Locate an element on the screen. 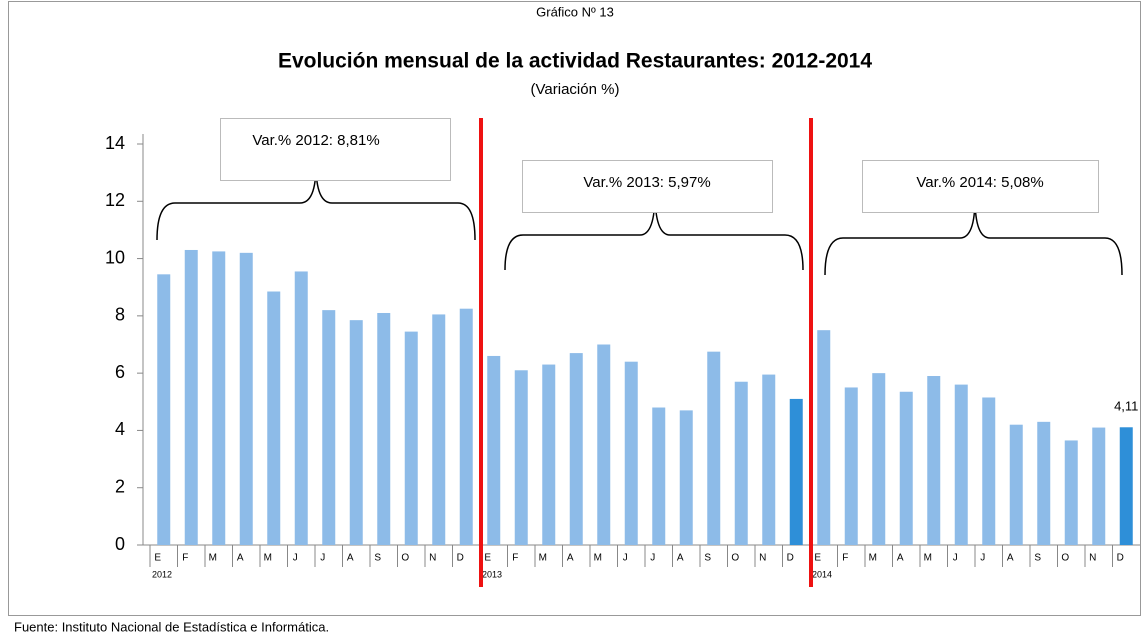 This screenshot has height=642, width=1147. annotation: Var.% 2012: 8,81% is located at coordinates (315, 140).